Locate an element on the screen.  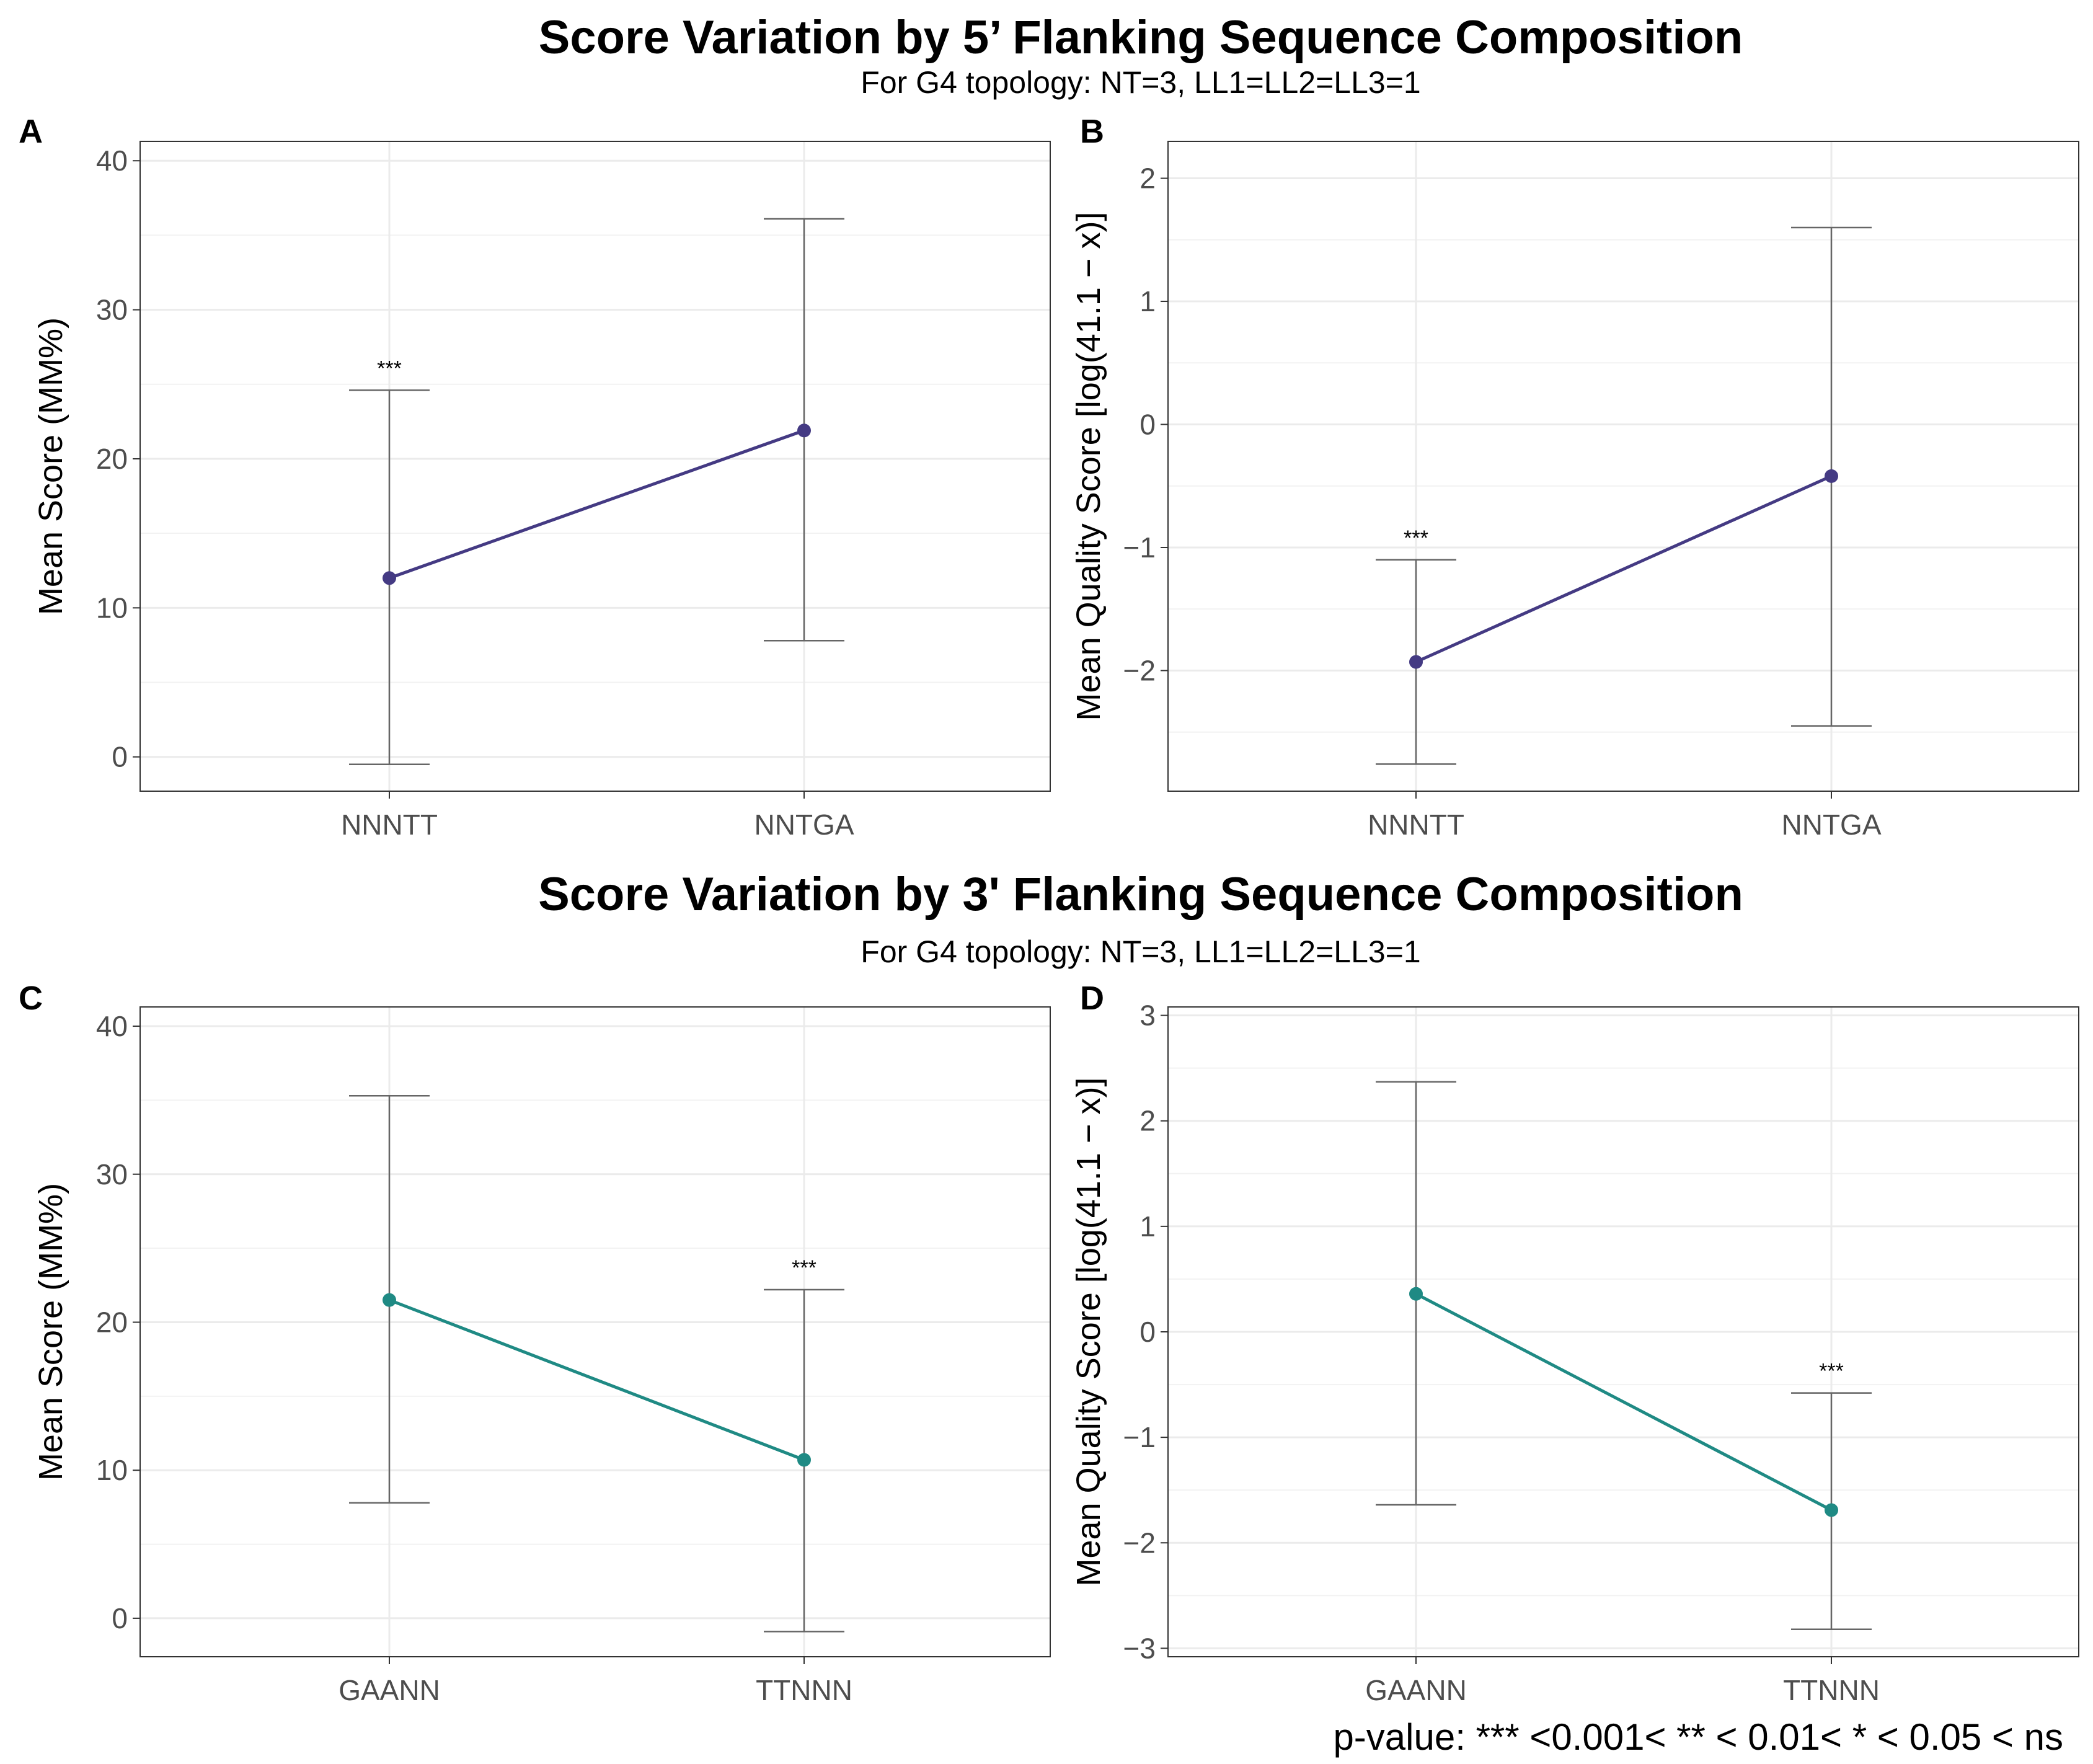
panel-d-y-tick-label: −3 is located at coordinates (1139, 1648).